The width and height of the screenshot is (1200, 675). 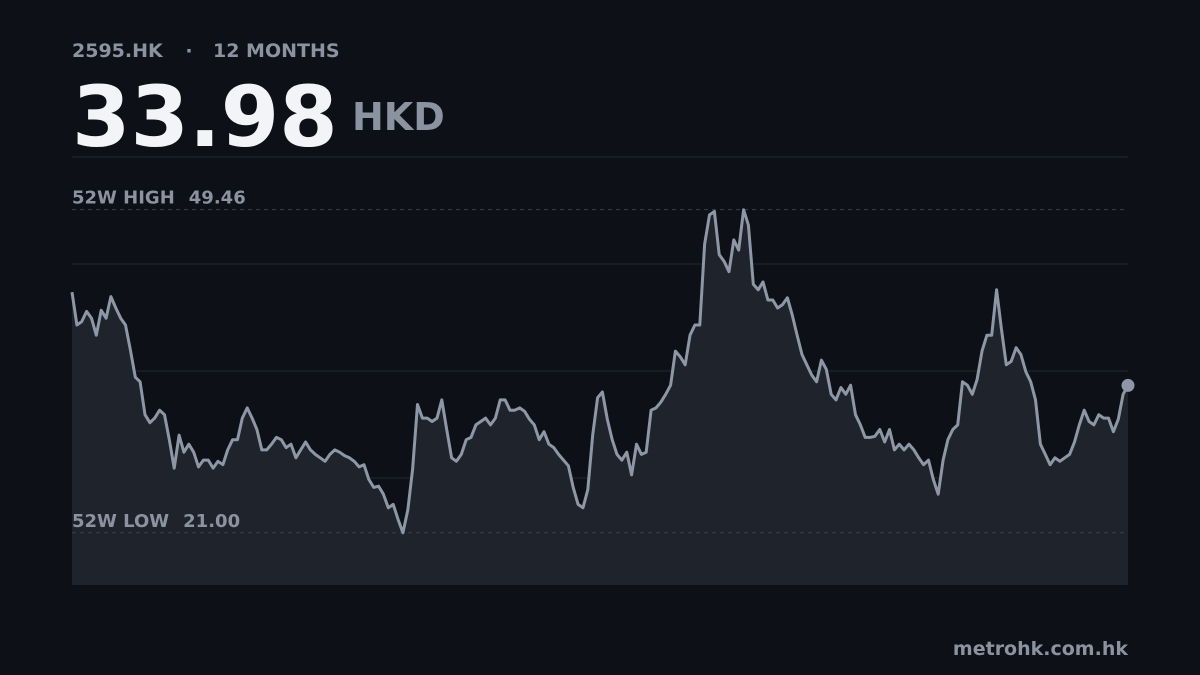 I want to click on period: 12 MONTHS, so click(x=276, y=51).